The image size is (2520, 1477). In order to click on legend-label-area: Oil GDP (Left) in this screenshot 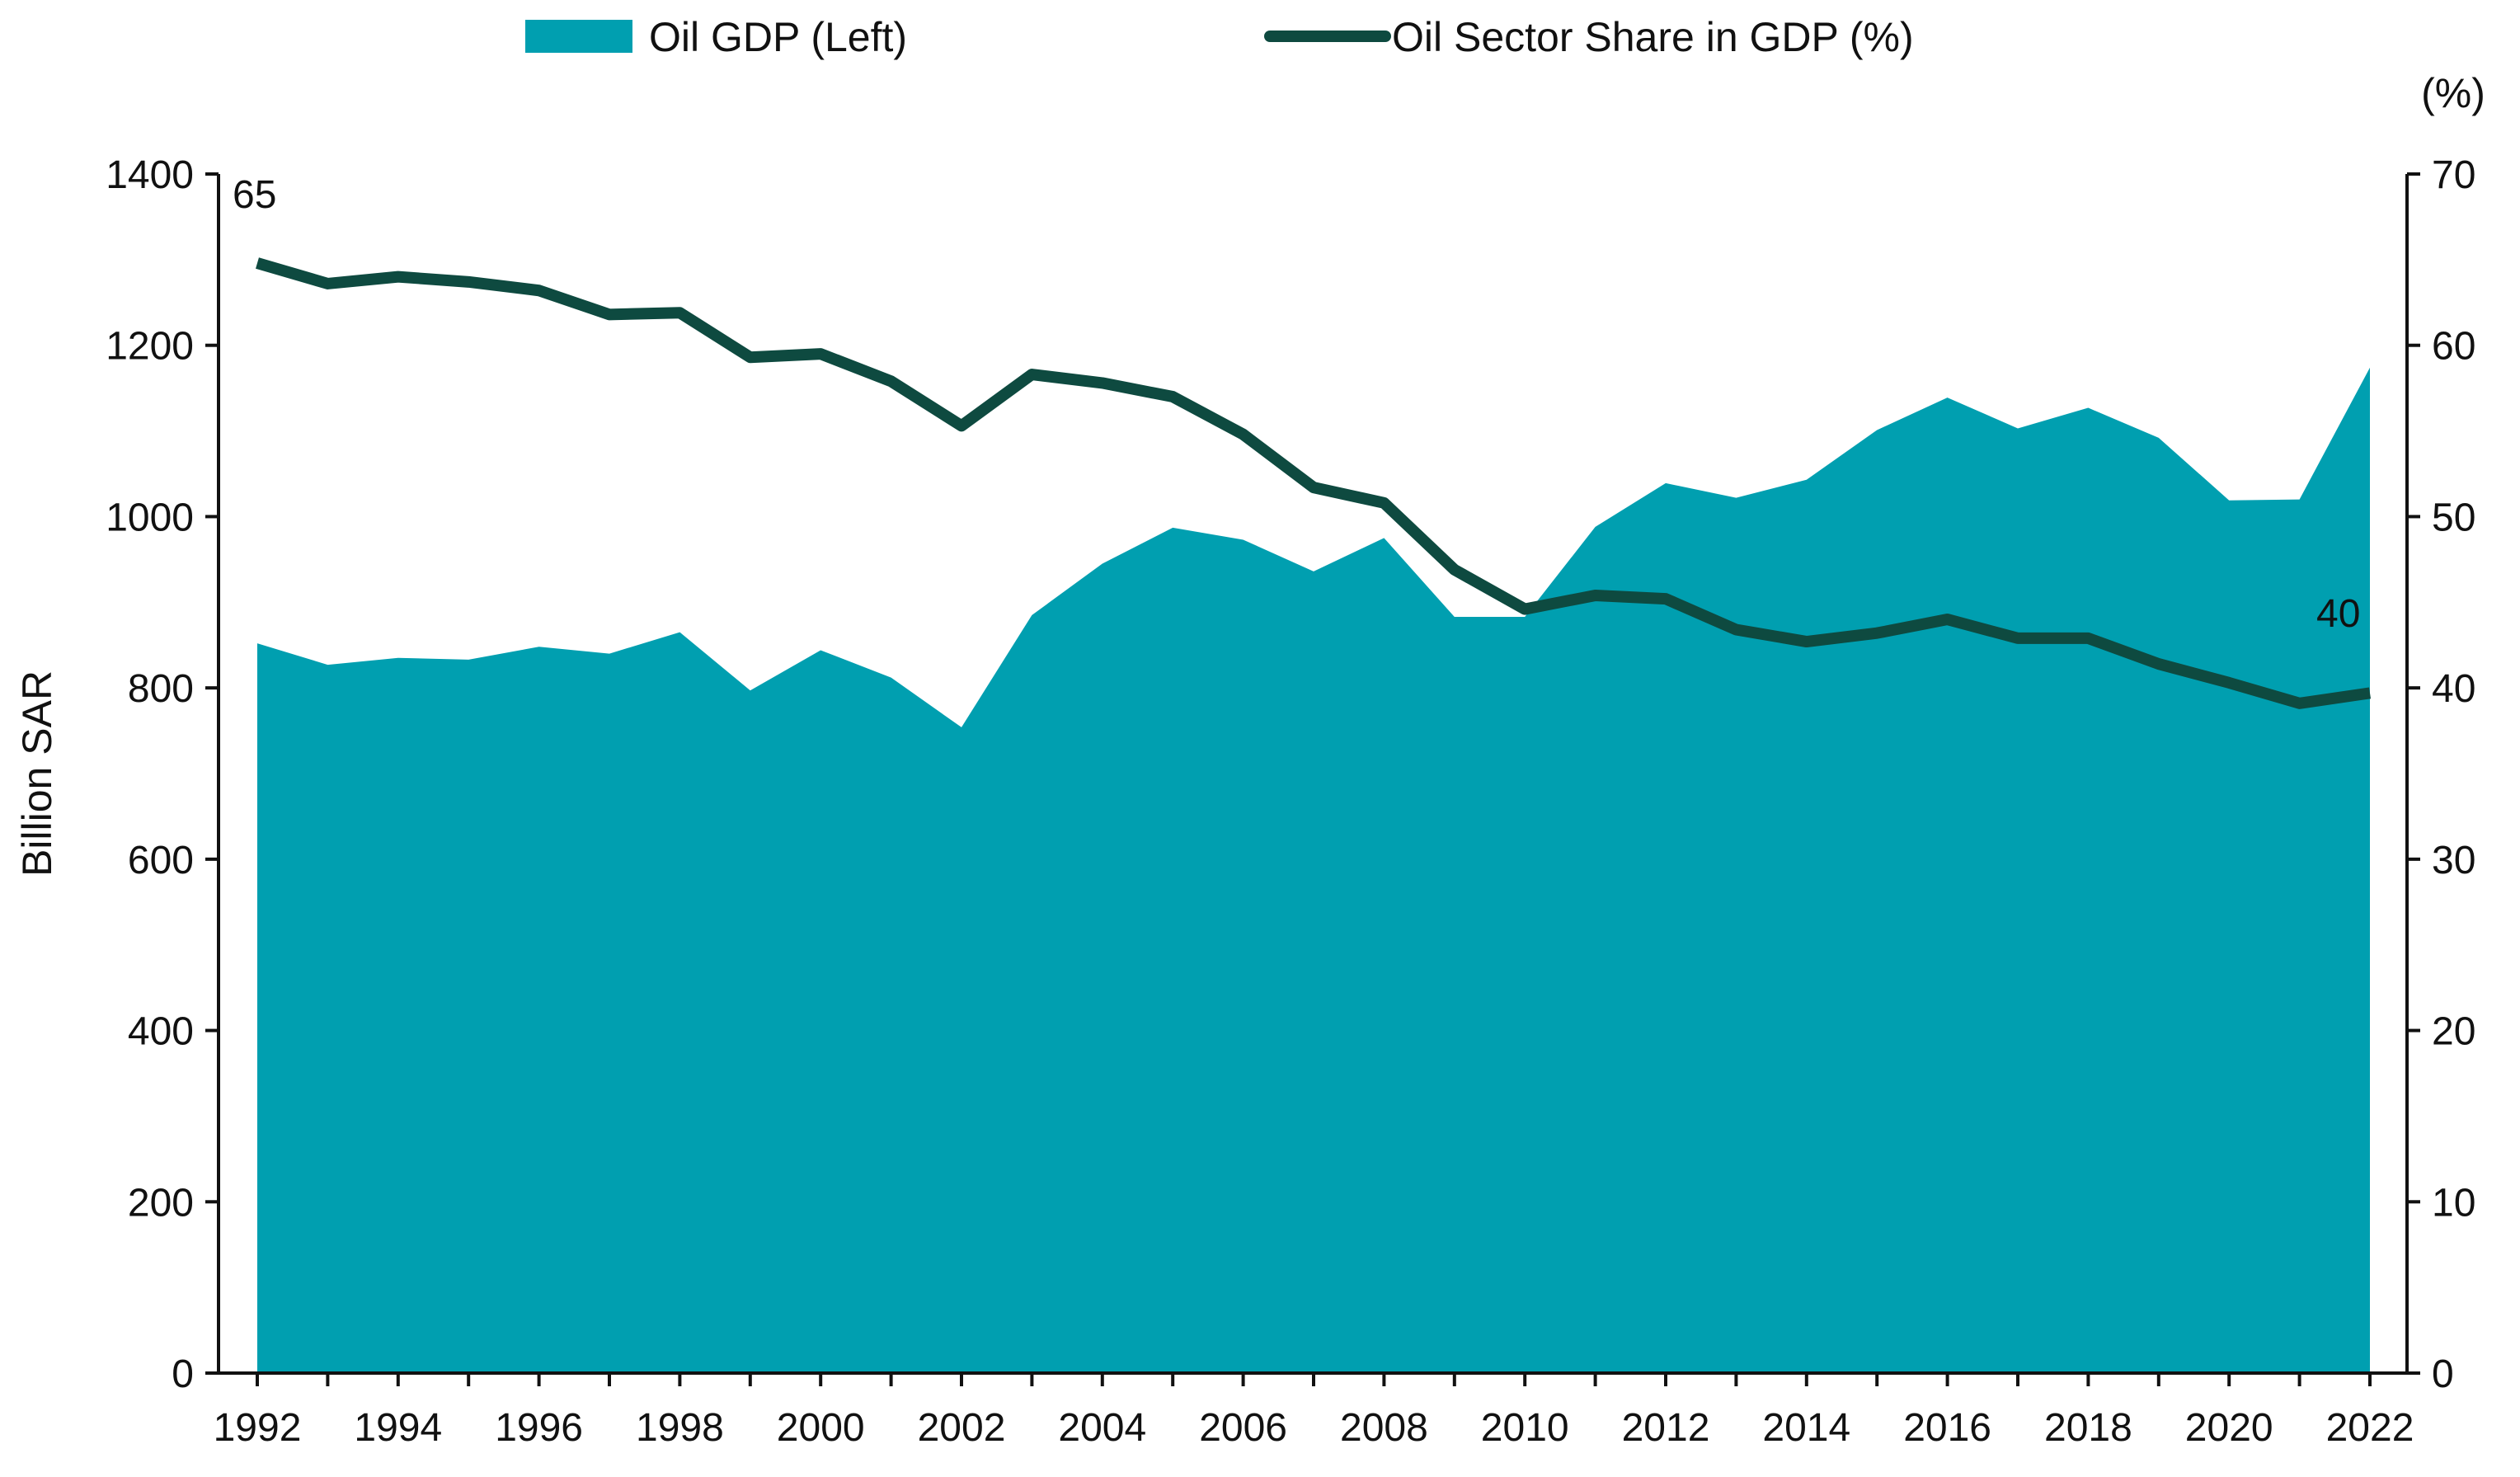, I will do `click(778, 37)`.